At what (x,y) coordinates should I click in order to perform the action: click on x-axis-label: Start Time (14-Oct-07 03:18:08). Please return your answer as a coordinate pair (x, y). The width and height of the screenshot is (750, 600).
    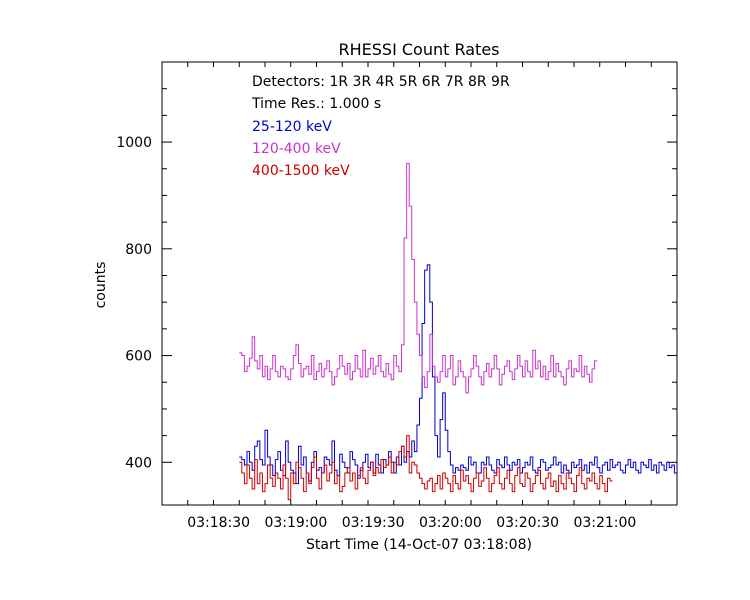
    Looking at the image, I should click on (419, 545).